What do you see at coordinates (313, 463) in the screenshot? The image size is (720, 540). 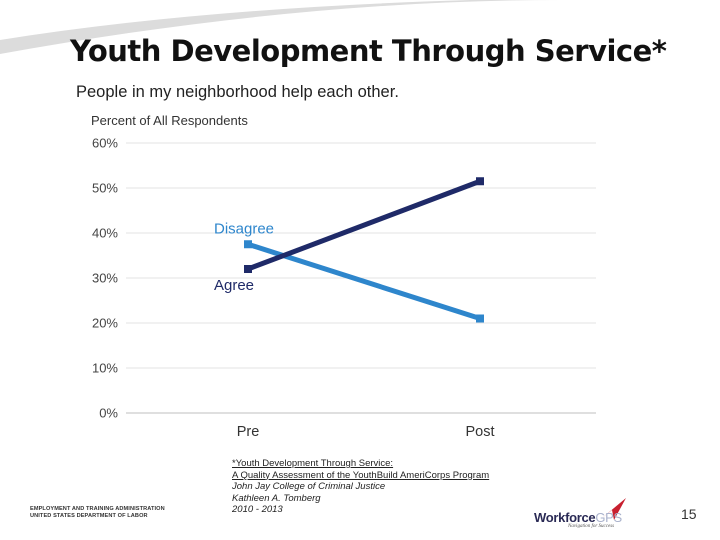 I see `citation-line-1: *Youth Development Through Service:` at bounding box center [313, 463].